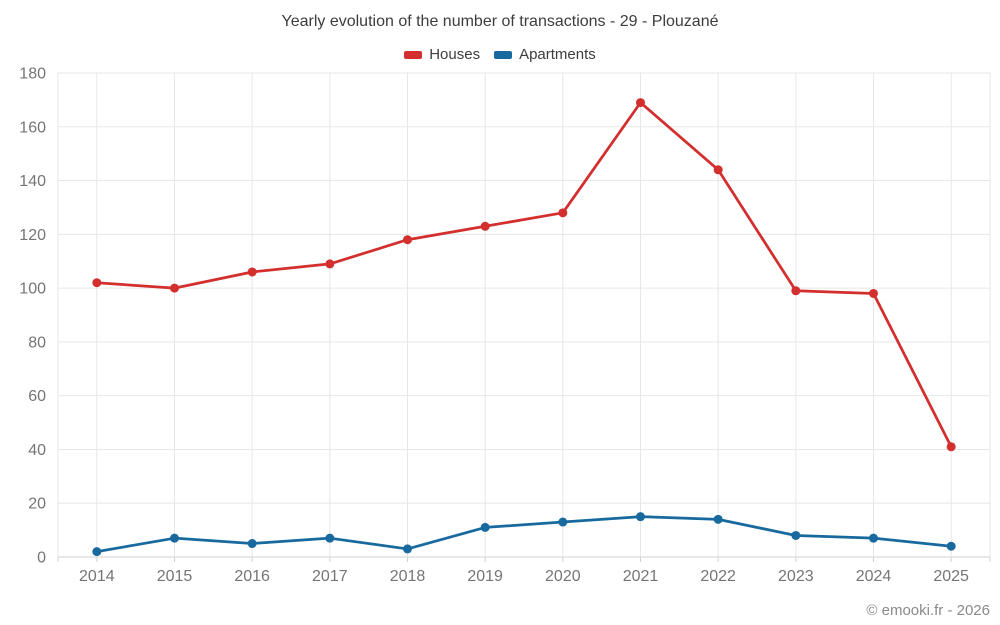 The width and height of the screenshot is (1000, 625). I want to click on chart-legend: Houses Apartments, so click(500, 54).